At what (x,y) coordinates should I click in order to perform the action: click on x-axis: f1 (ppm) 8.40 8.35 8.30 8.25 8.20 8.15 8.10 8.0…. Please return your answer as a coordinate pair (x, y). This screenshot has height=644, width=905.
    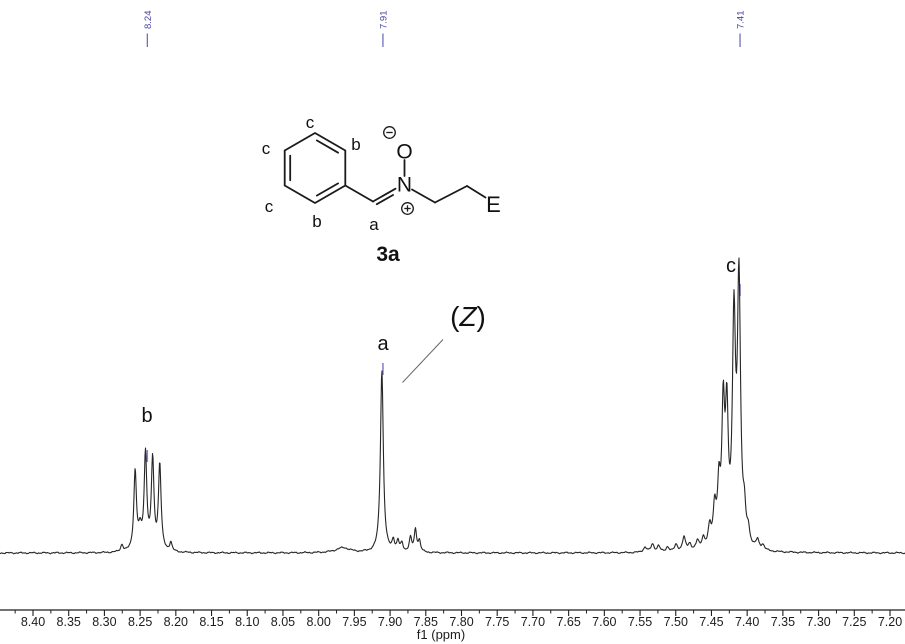
    Looking at the image, I should click on (452, 625).